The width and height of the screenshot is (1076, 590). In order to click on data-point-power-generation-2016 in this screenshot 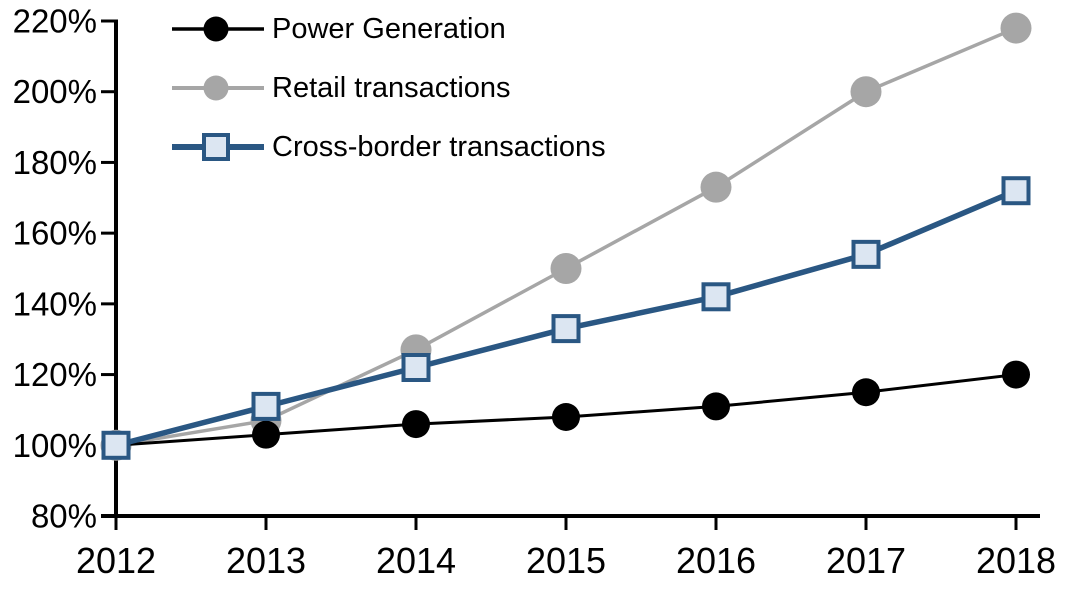, I will do `click(716, 406)`.